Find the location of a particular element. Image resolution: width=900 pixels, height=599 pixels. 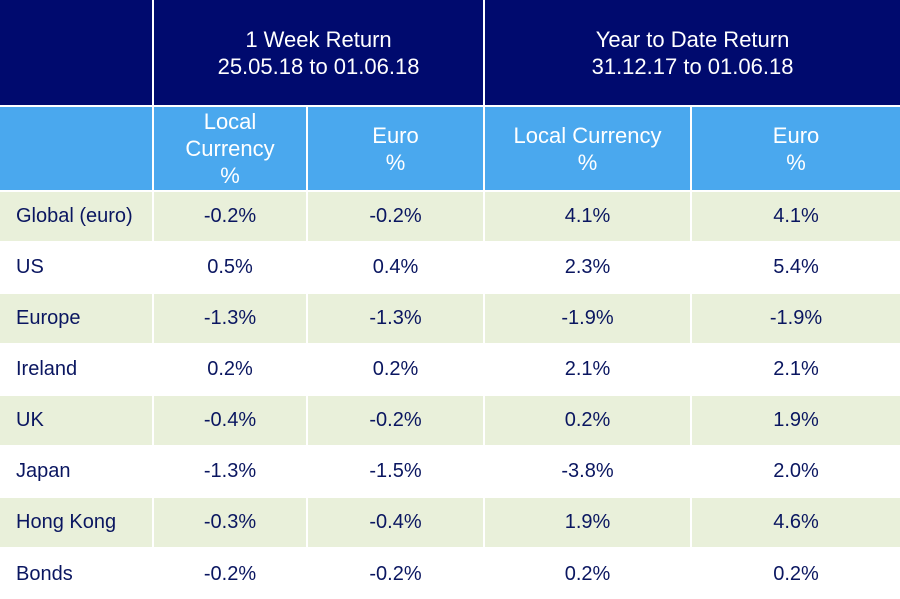

value-cell: -3.8% is located at coordinates (588, 471).